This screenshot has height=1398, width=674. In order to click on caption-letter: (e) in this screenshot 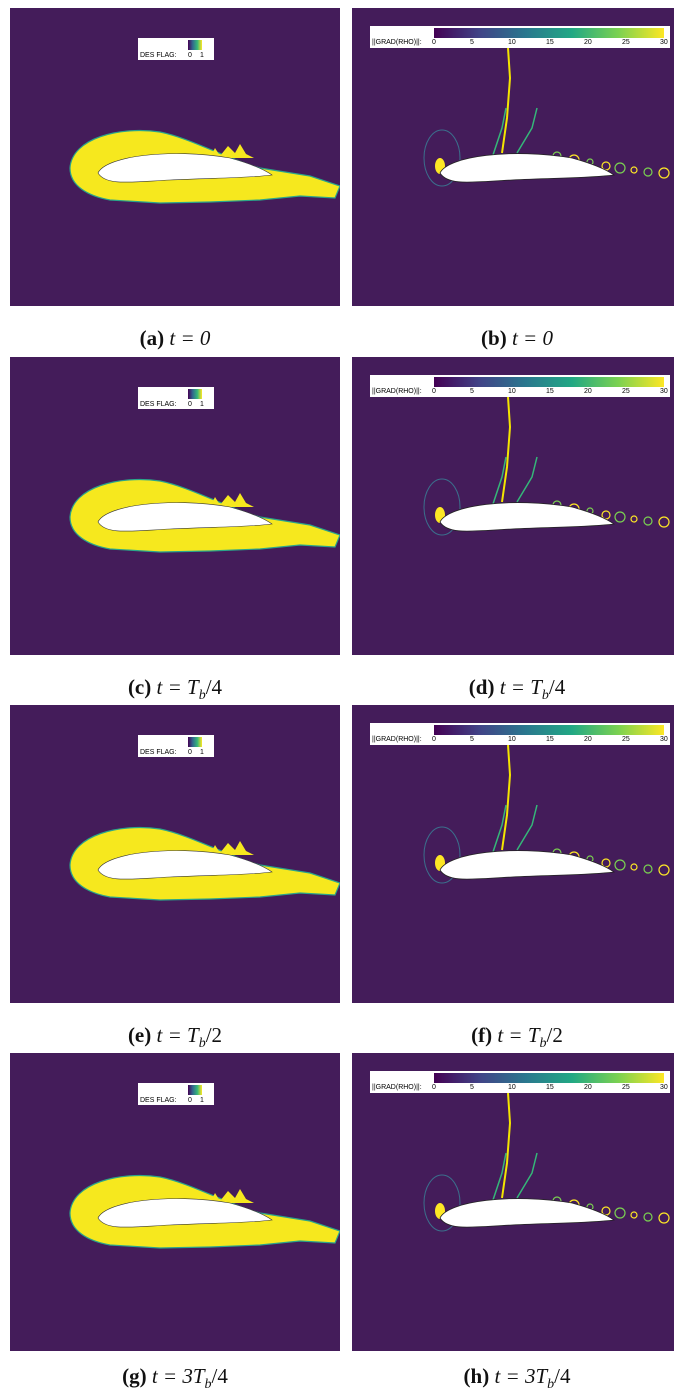, I will do `click(139, 1035)`.